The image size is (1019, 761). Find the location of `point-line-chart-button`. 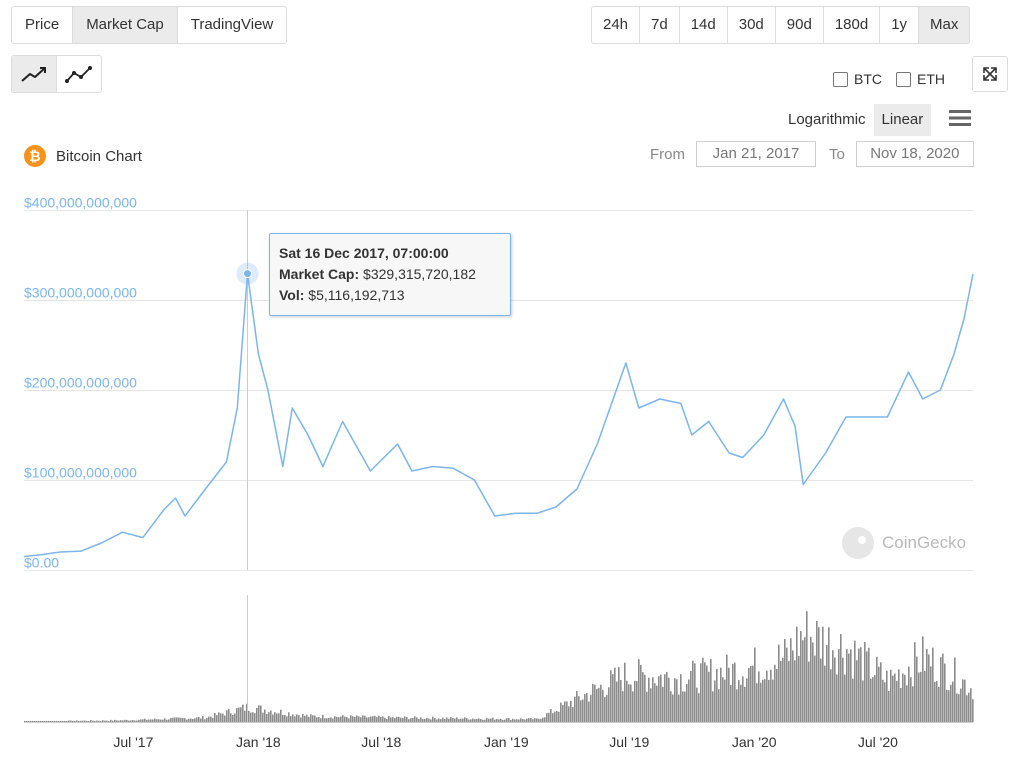

point-line-chart-button is located at coordinates (79, 74).